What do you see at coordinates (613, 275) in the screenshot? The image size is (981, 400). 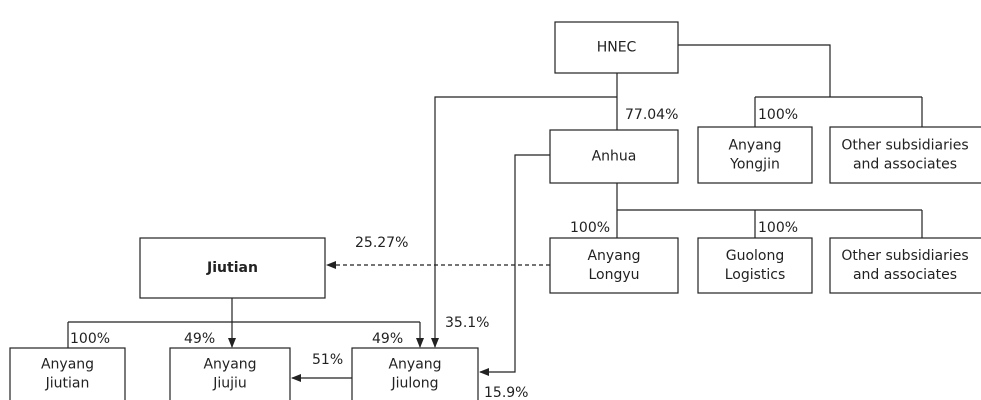 I see `node-label: Longyu` at bounding box center [613, 275].